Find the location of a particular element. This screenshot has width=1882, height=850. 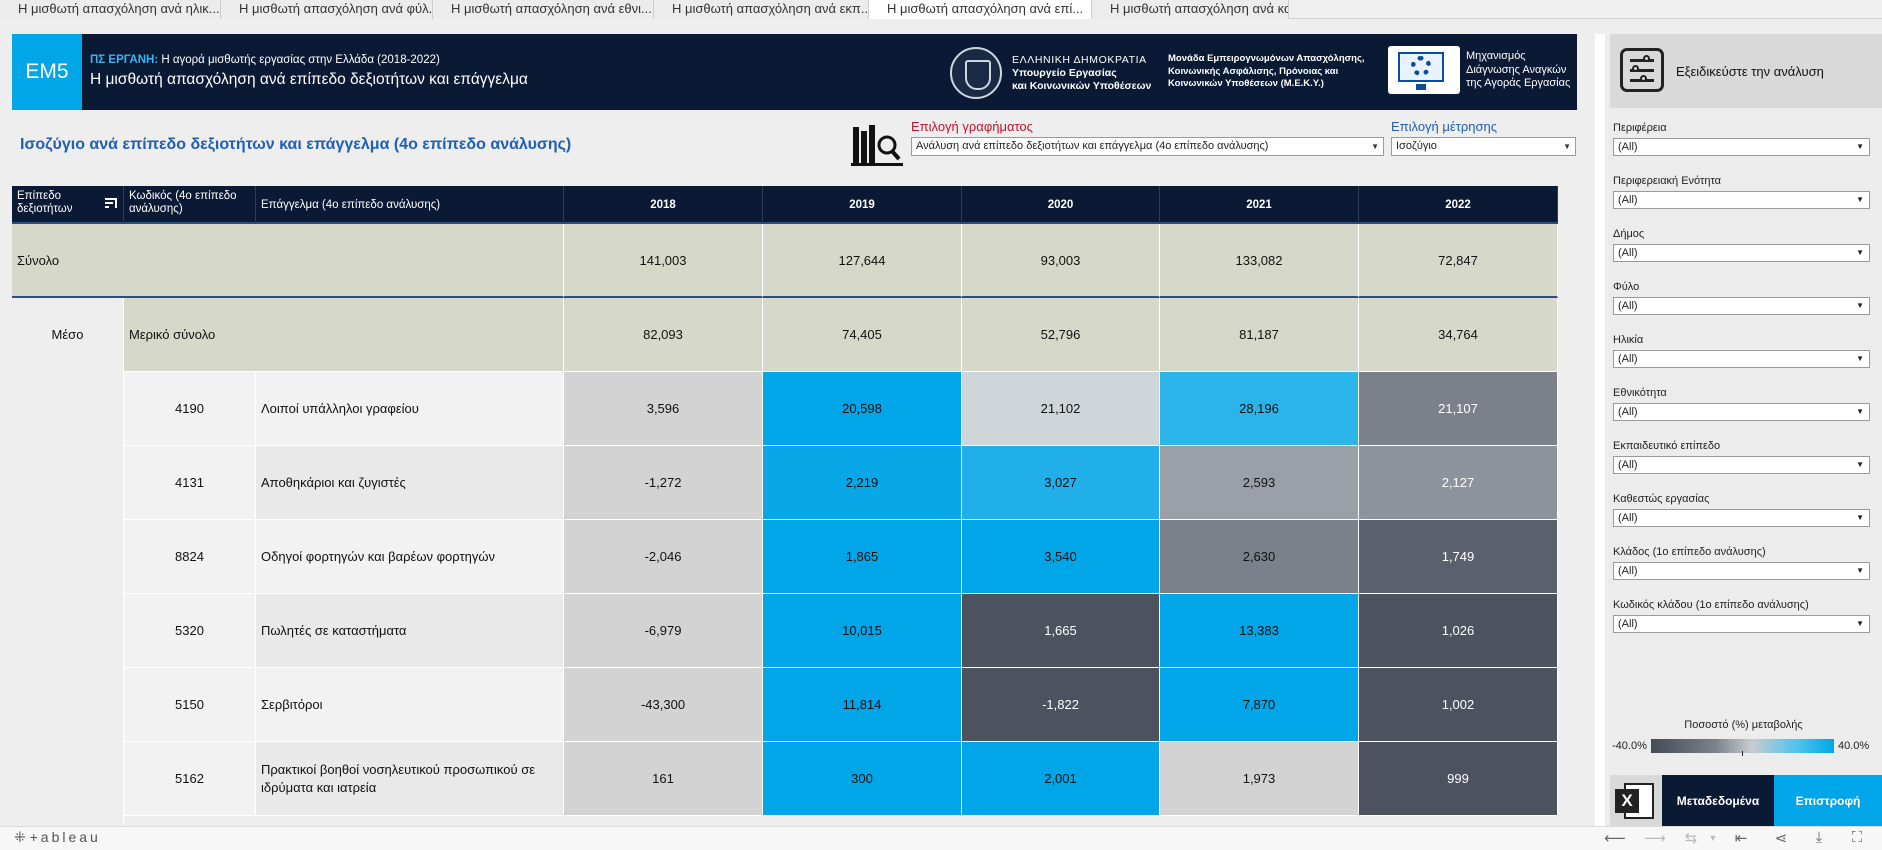

subtotal-row-value: 52,796 is located at coordinates (1061, 335).